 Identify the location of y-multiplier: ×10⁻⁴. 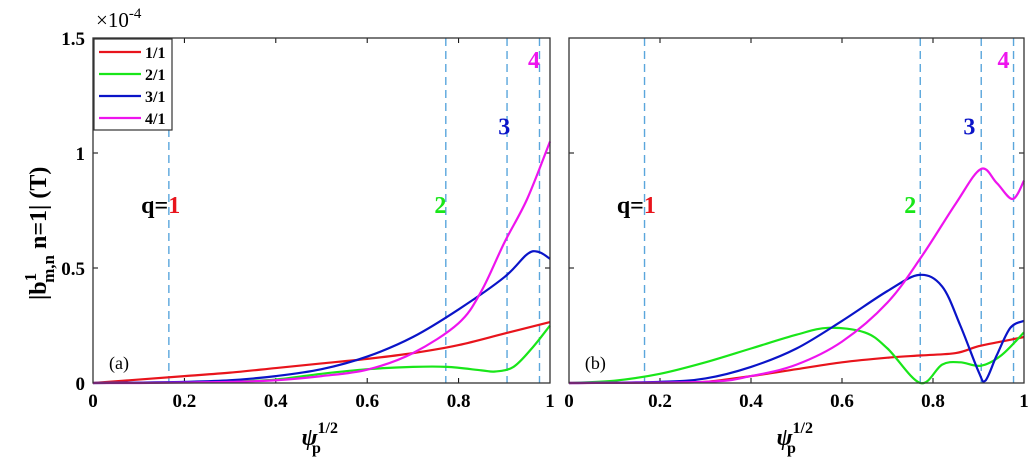
(119, 19).